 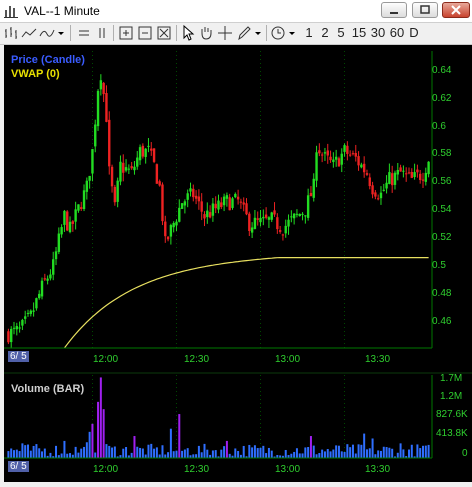 I want to click on price-axis-label: 0.46, so click(x=442, y=321).